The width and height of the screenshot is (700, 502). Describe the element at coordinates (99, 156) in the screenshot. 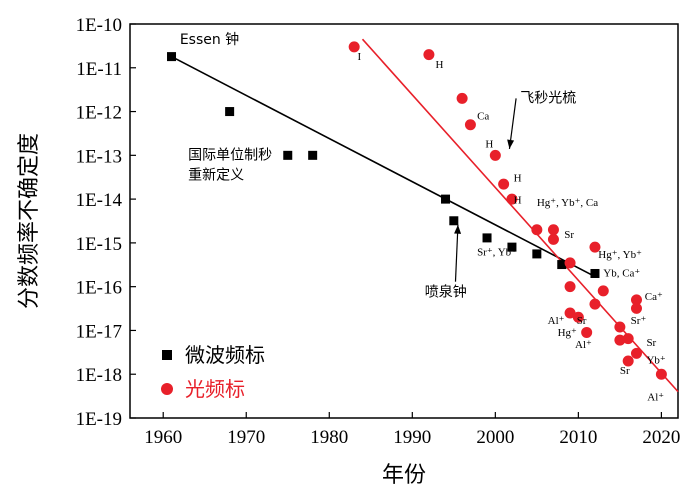

I see `y-tick-label: 1E-13` at that location.